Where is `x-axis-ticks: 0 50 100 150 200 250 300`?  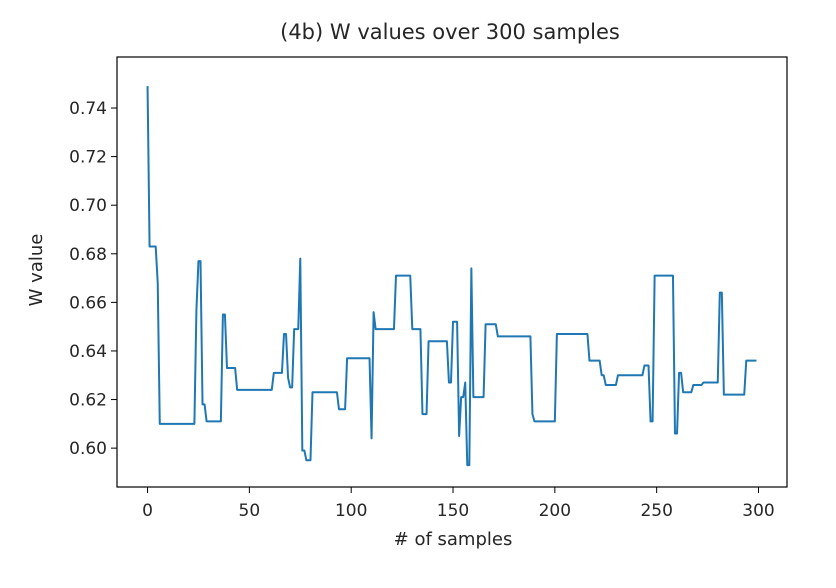 x-axis-ticks: 0 50 100 150 200 250 300 is located at coordinates (458, 504).